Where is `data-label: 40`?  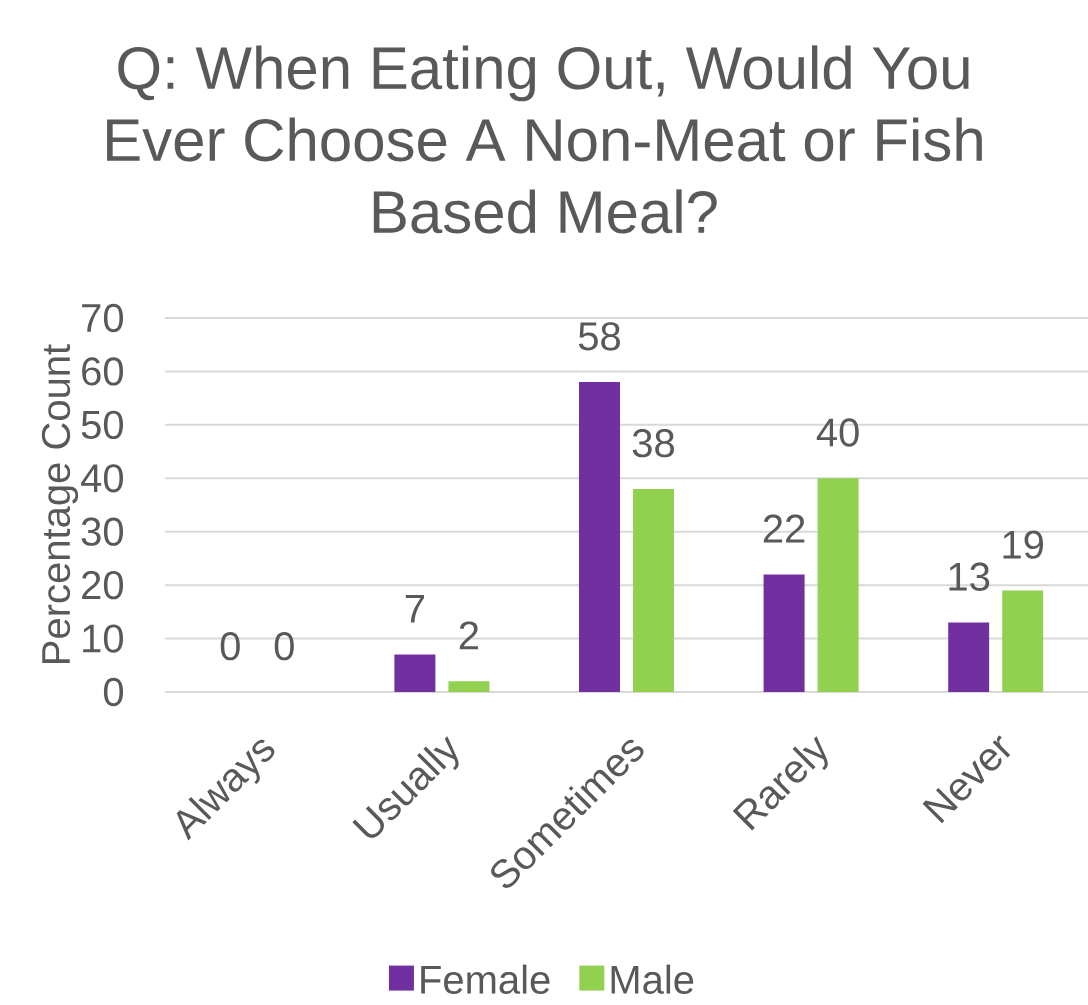
data-label: 40 is located at coordinates (837, 432).